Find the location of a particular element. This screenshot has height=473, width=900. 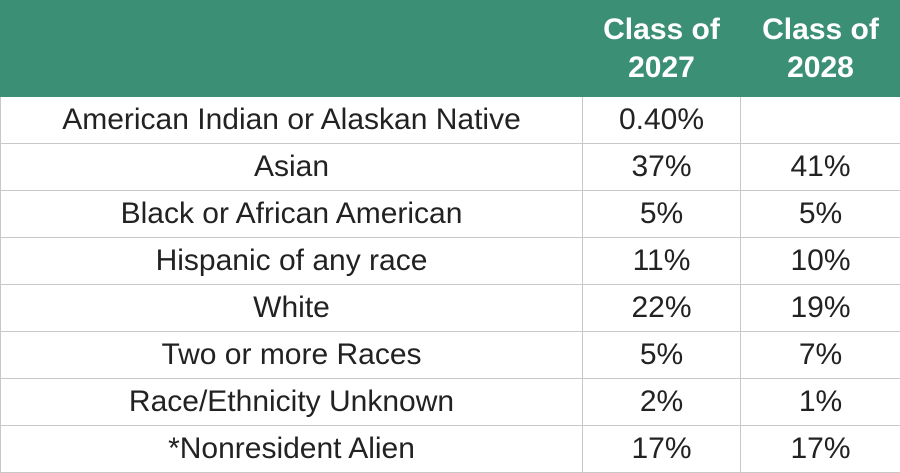

row-label: American Indian or Alaskan Native is located at coordinates (292, 120).